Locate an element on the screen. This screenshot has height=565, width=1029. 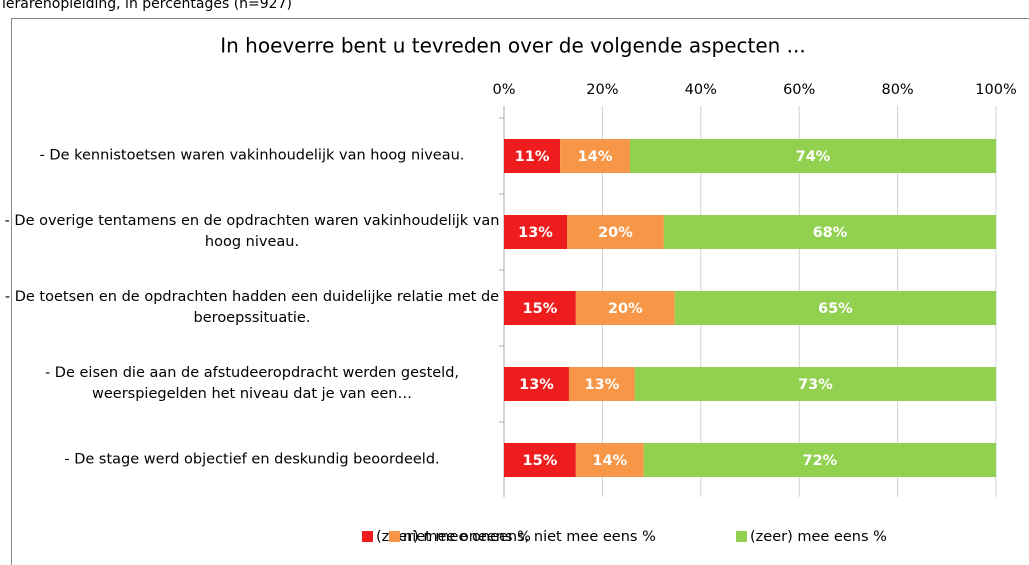
x-tick-label: 40% is located at coordinates (701, 90).